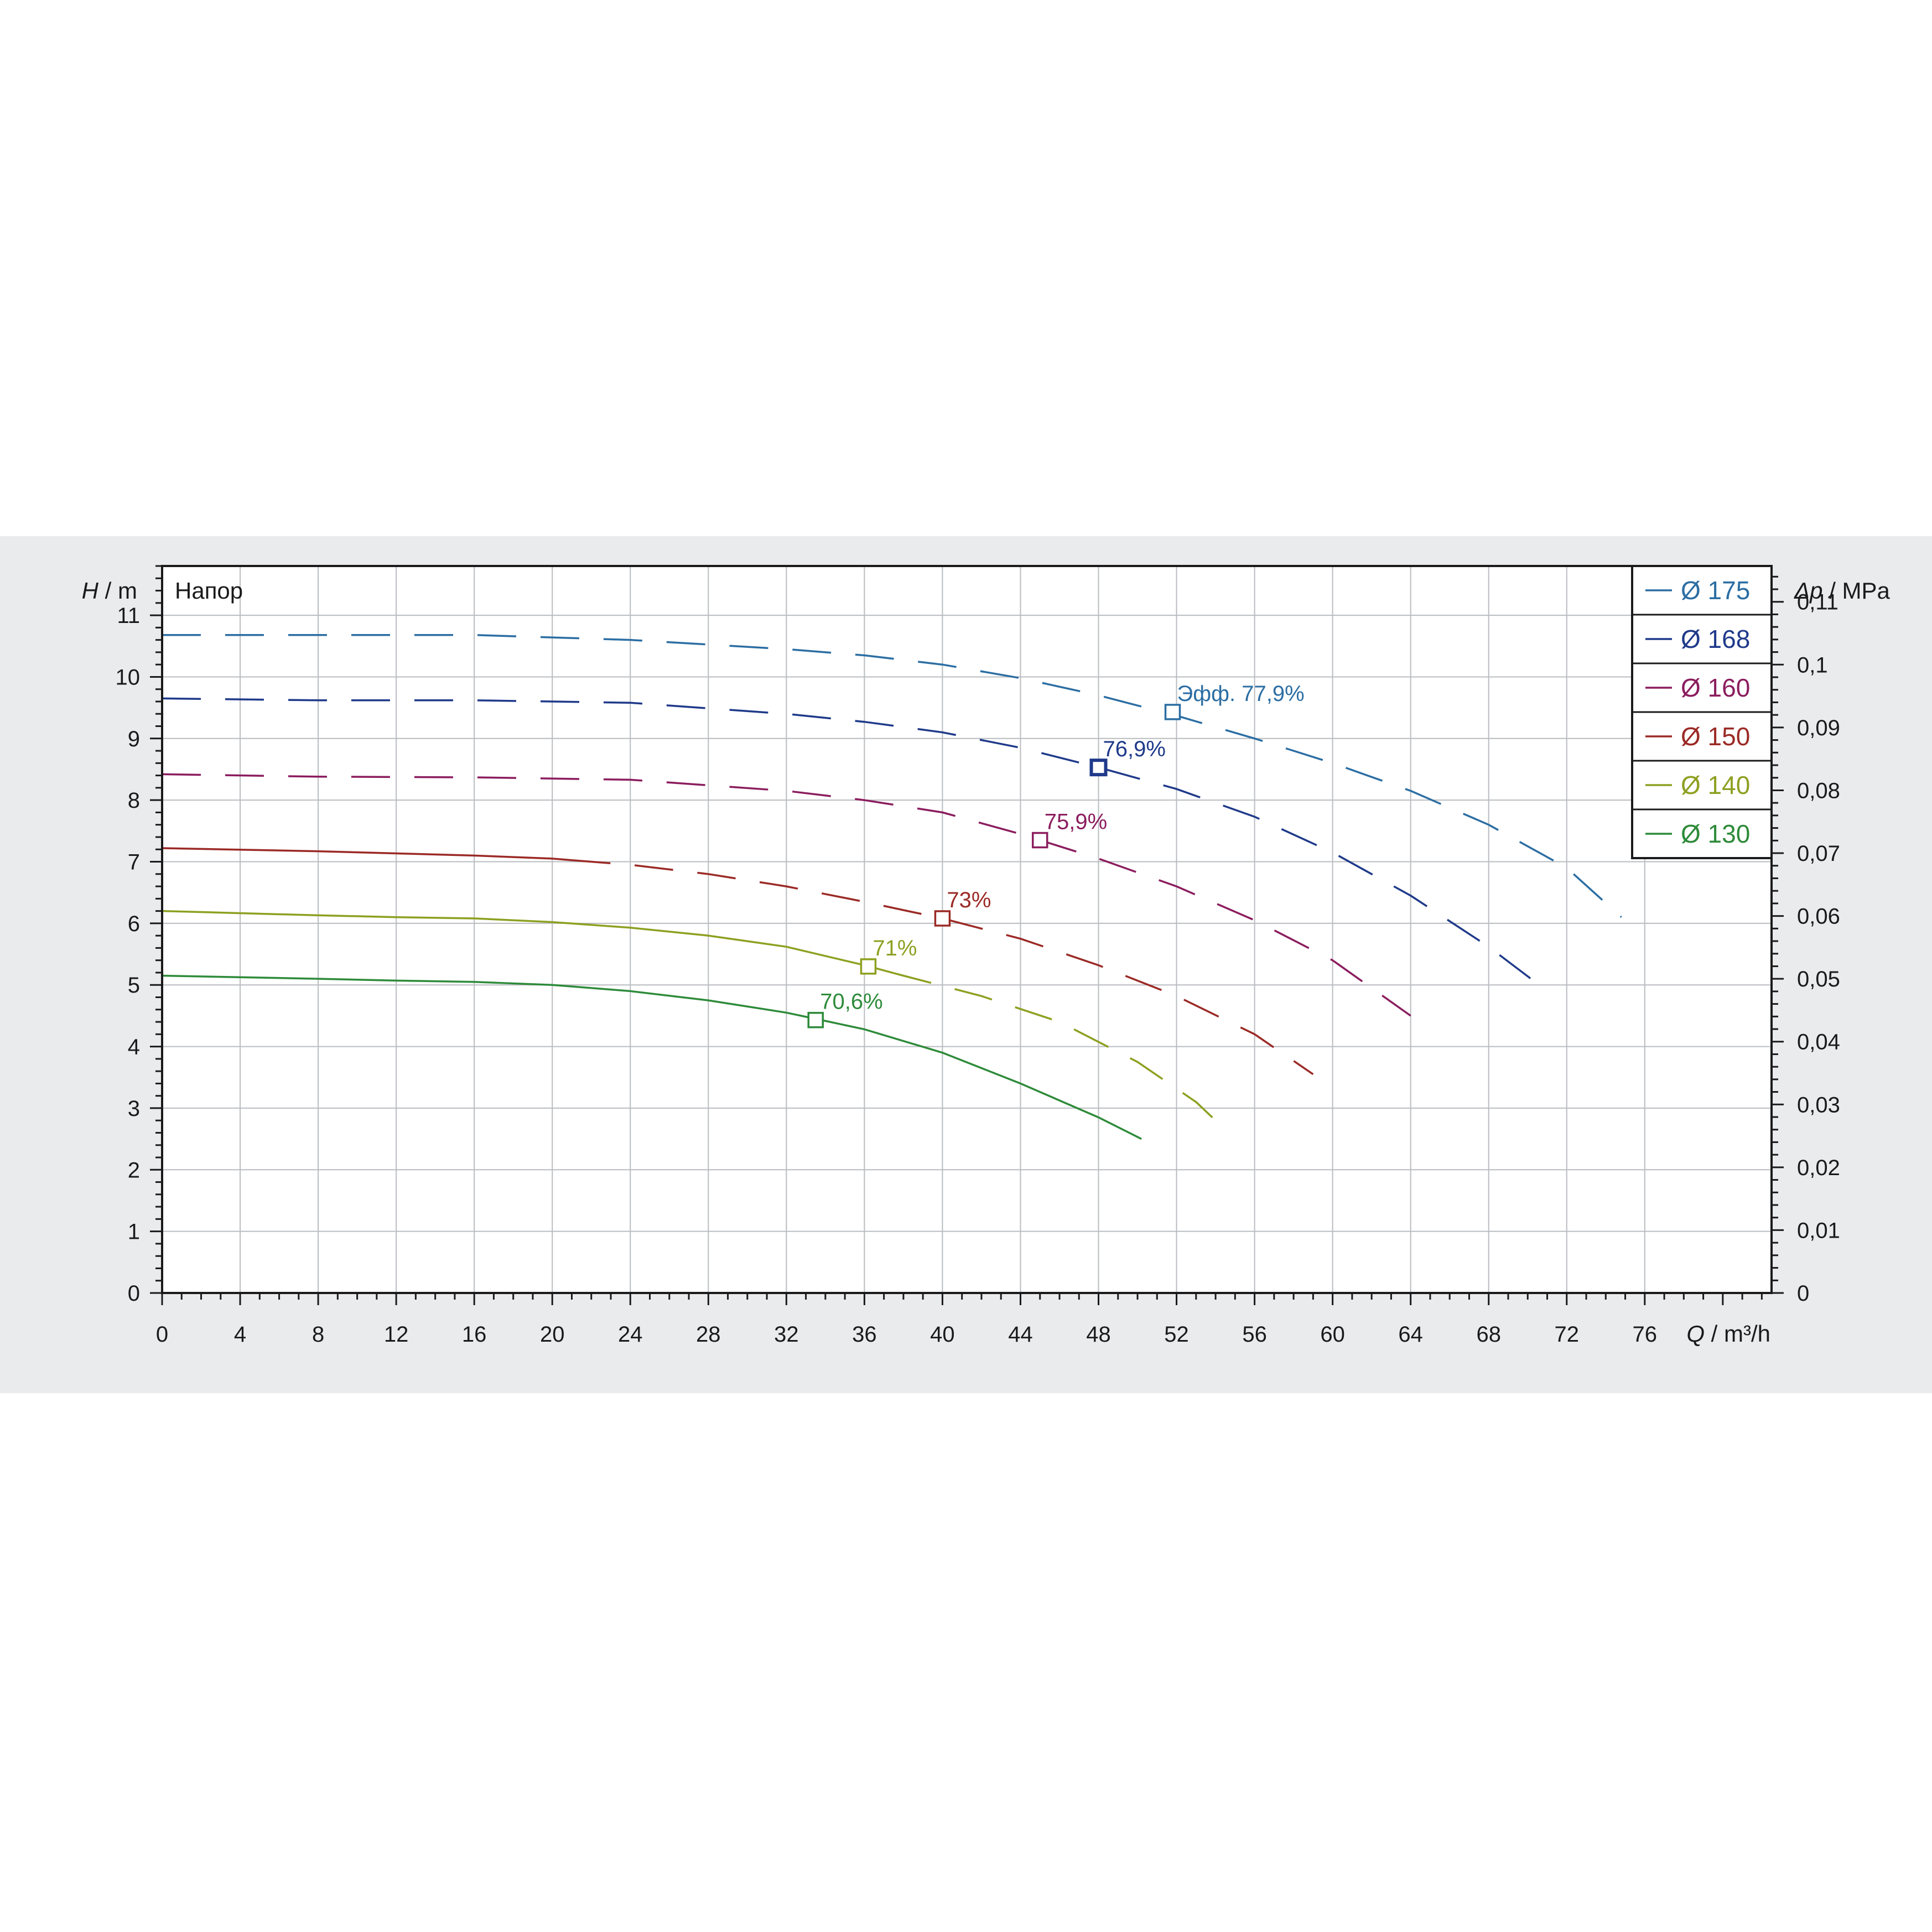  I want to click on y-axis-symbol: H, so click(90, 591).